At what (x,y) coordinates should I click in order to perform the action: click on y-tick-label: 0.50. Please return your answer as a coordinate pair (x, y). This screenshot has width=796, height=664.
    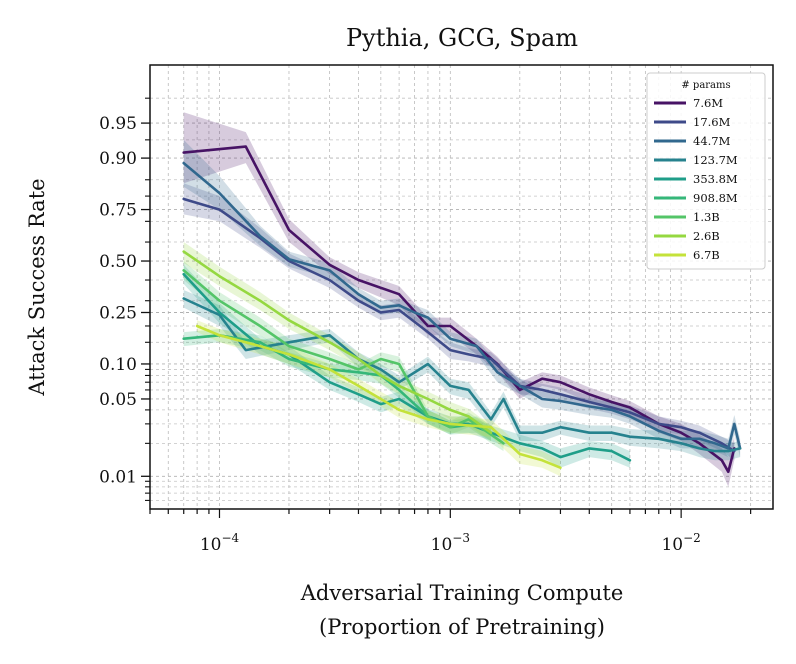
    Looking at the image, I should click on (118, 262).